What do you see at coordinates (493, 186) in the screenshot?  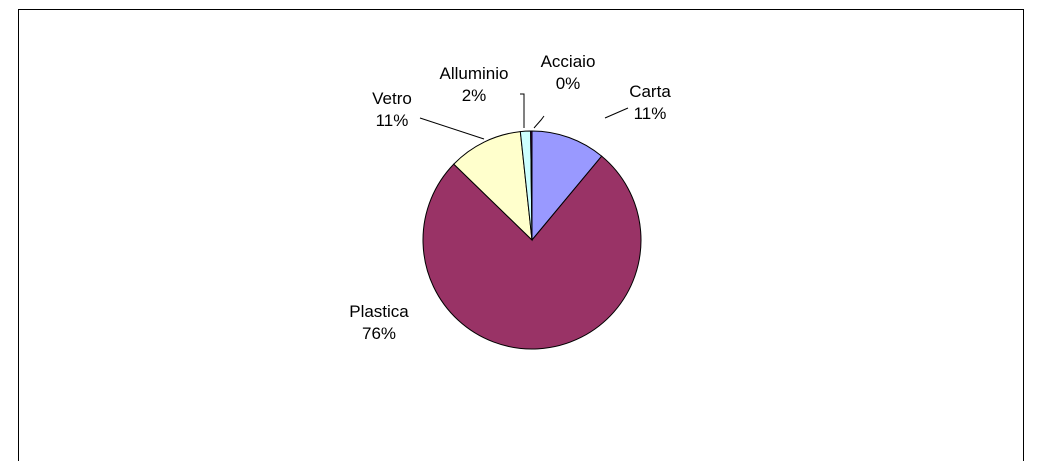 I see `pie-slice-vetro` at bounding box center [493, 186].